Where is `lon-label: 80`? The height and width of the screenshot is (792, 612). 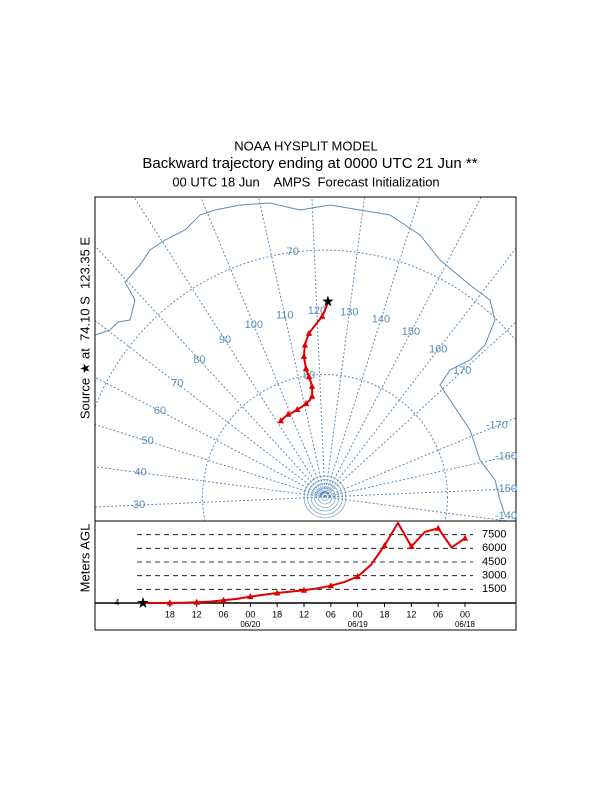 lon-label: 80 is located at coordinates (199, 360).